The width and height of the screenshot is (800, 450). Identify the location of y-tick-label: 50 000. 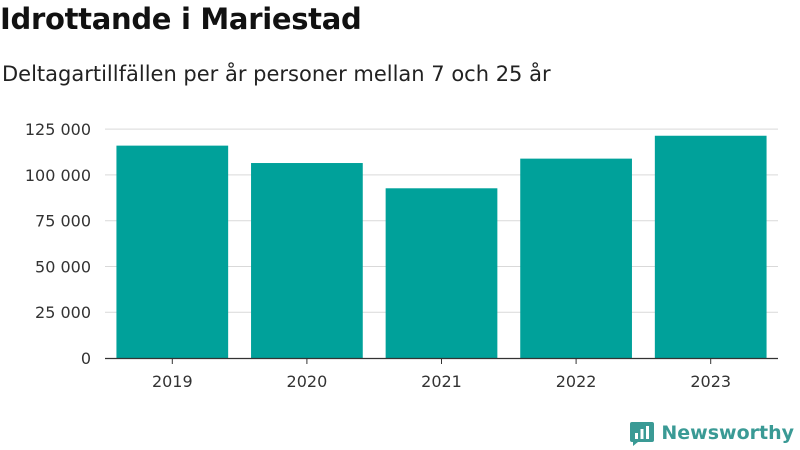
(63, 266).